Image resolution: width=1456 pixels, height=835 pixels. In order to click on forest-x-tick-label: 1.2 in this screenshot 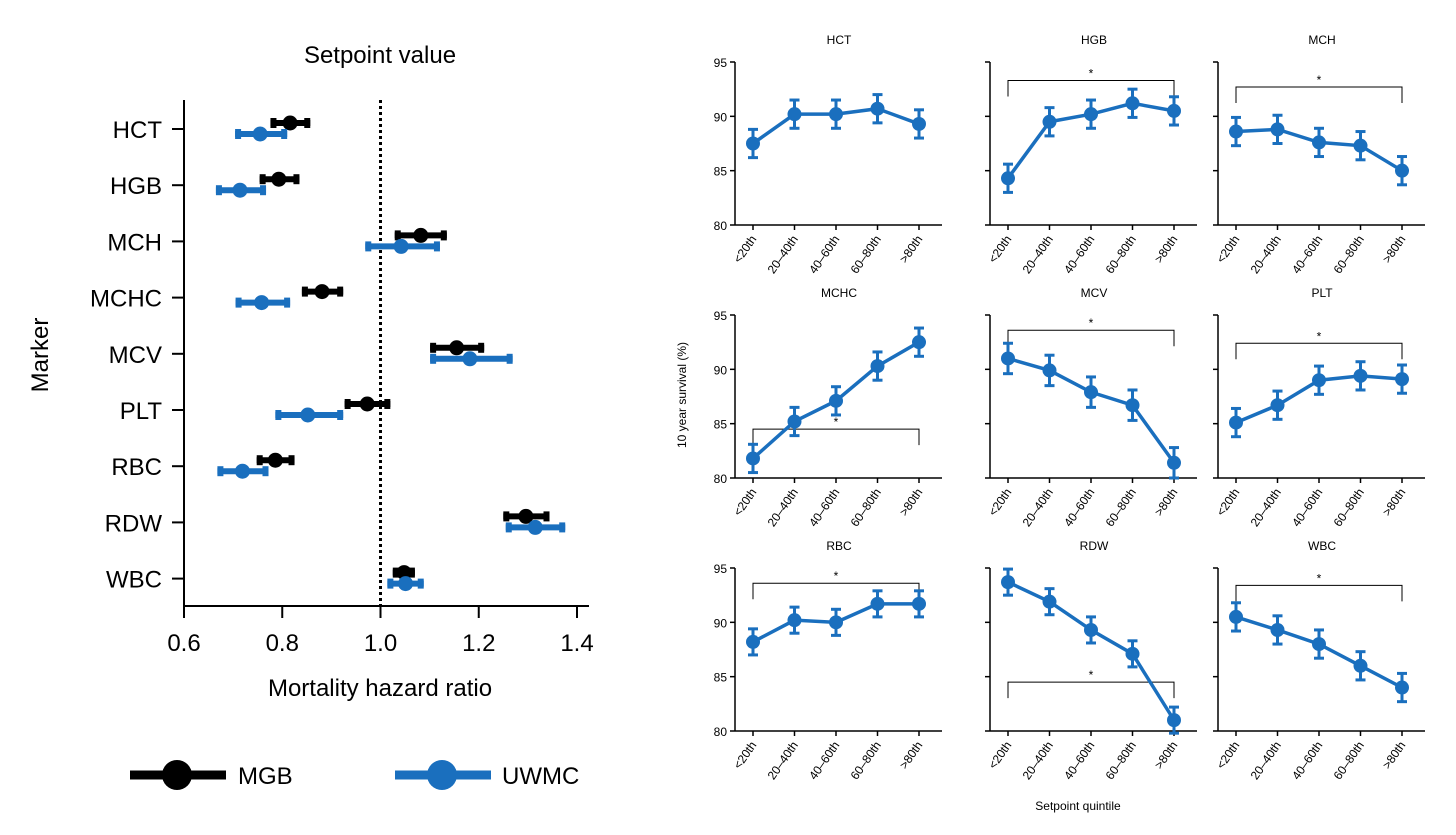, I will do `click(478, 643)`.